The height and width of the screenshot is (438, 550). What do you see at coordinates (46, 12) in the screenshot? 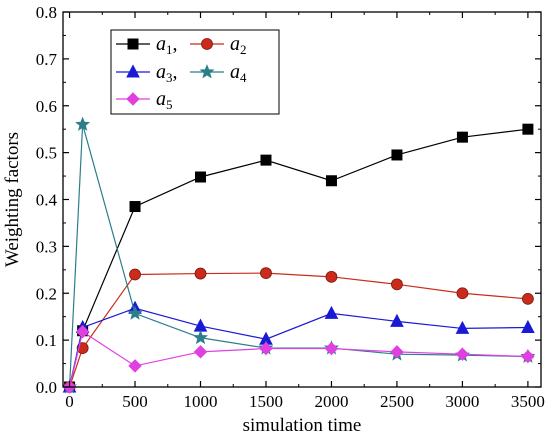
I see `y-tick-label: 0.8` at bounding box center [46, 12].